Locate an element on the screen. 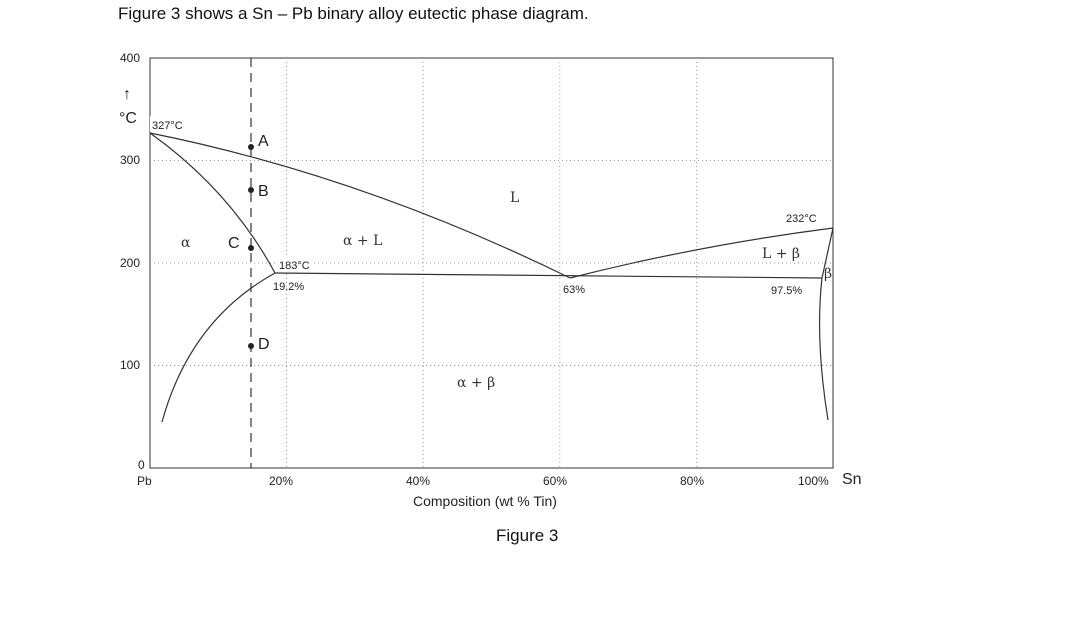 The width and height of the screenshot is (1080, 619). y-tick-200: 200 is located at coordinates (130, 263).